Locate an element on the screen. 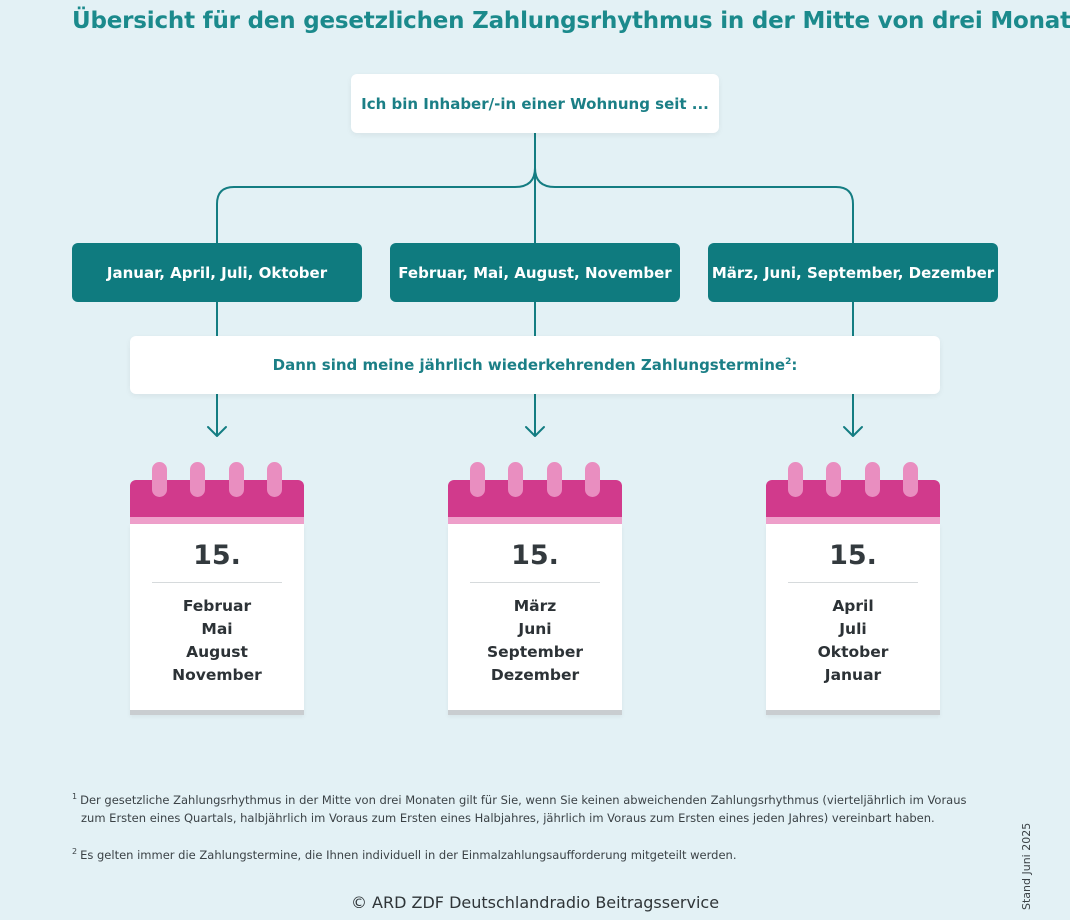  calendar-months: April Juli Oktober Januar is located at coordinates (853, 641).